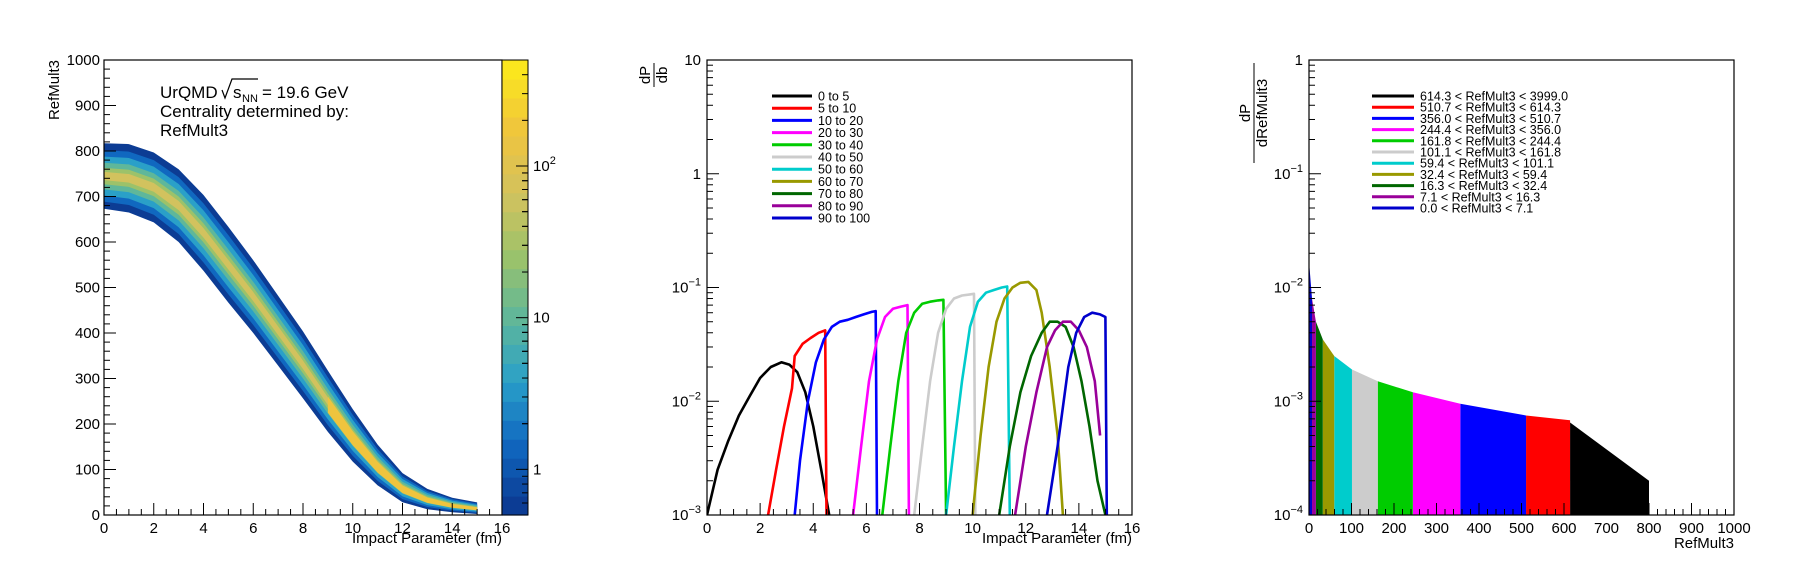  I want to click on dpdb-legend-entry: 70 to 80, so click(817, 194).